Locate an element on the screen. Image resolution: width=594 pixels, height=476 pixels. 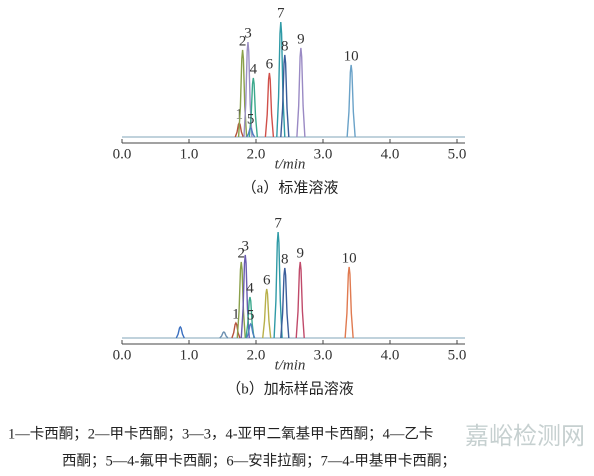
caption: （b）加标样品溶液 is located at coordinates (290, 388).